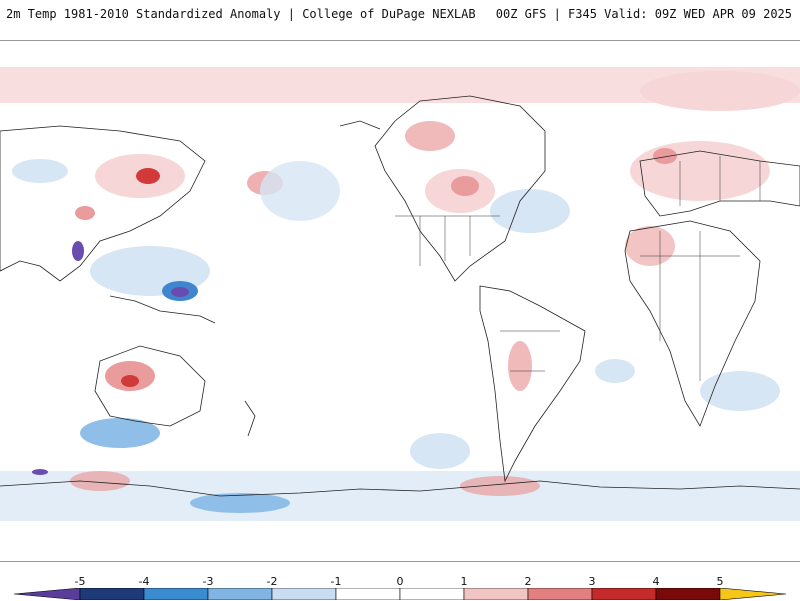 This screenshot has width=800, height=601. I want to click on colorbar-tick-label: -1, so click(336, 581).